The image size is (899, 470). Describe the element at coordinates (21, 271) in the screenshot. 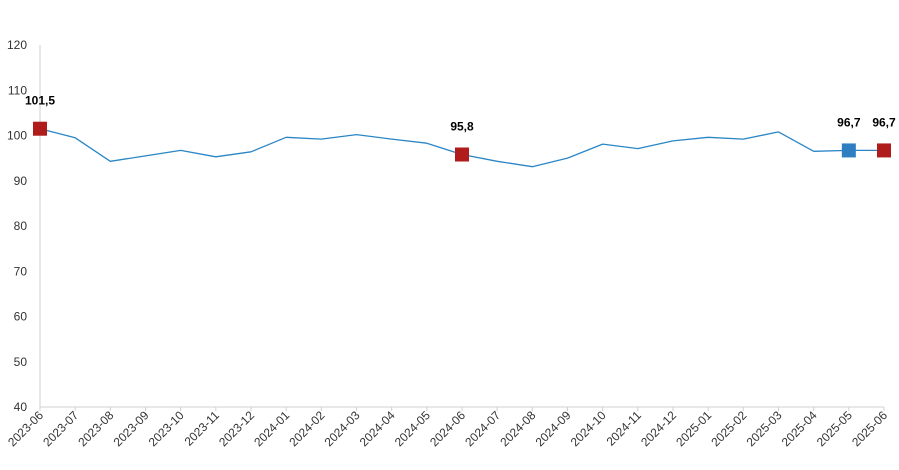

I see `y-tick-label: 70` at that location.